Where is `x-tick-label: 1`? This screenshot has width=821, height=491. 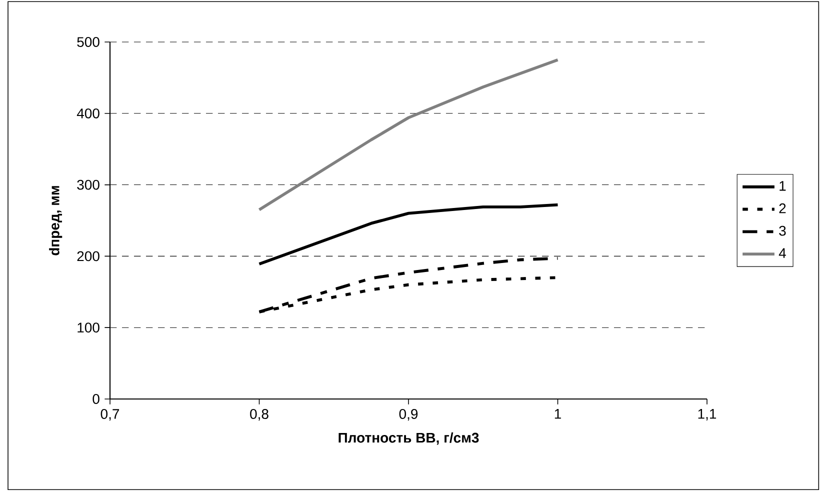 x-tick-label: 1 is located at coordinates (557, 414).